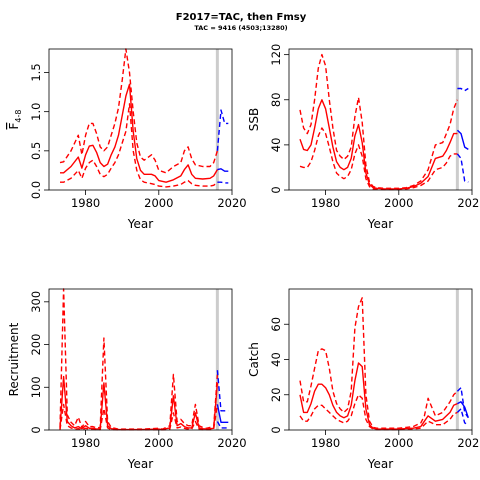  Describe the element at coordinates (276, 324) in the screenshot. I see `catch-y-tick-label: 60` at that location.